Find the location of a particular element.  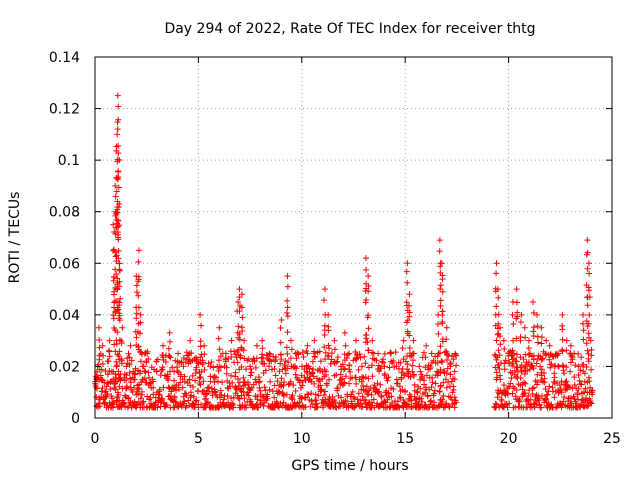

x-tick-labels: 0 5 10 15 20 25 is located at coordinates (356, 439).